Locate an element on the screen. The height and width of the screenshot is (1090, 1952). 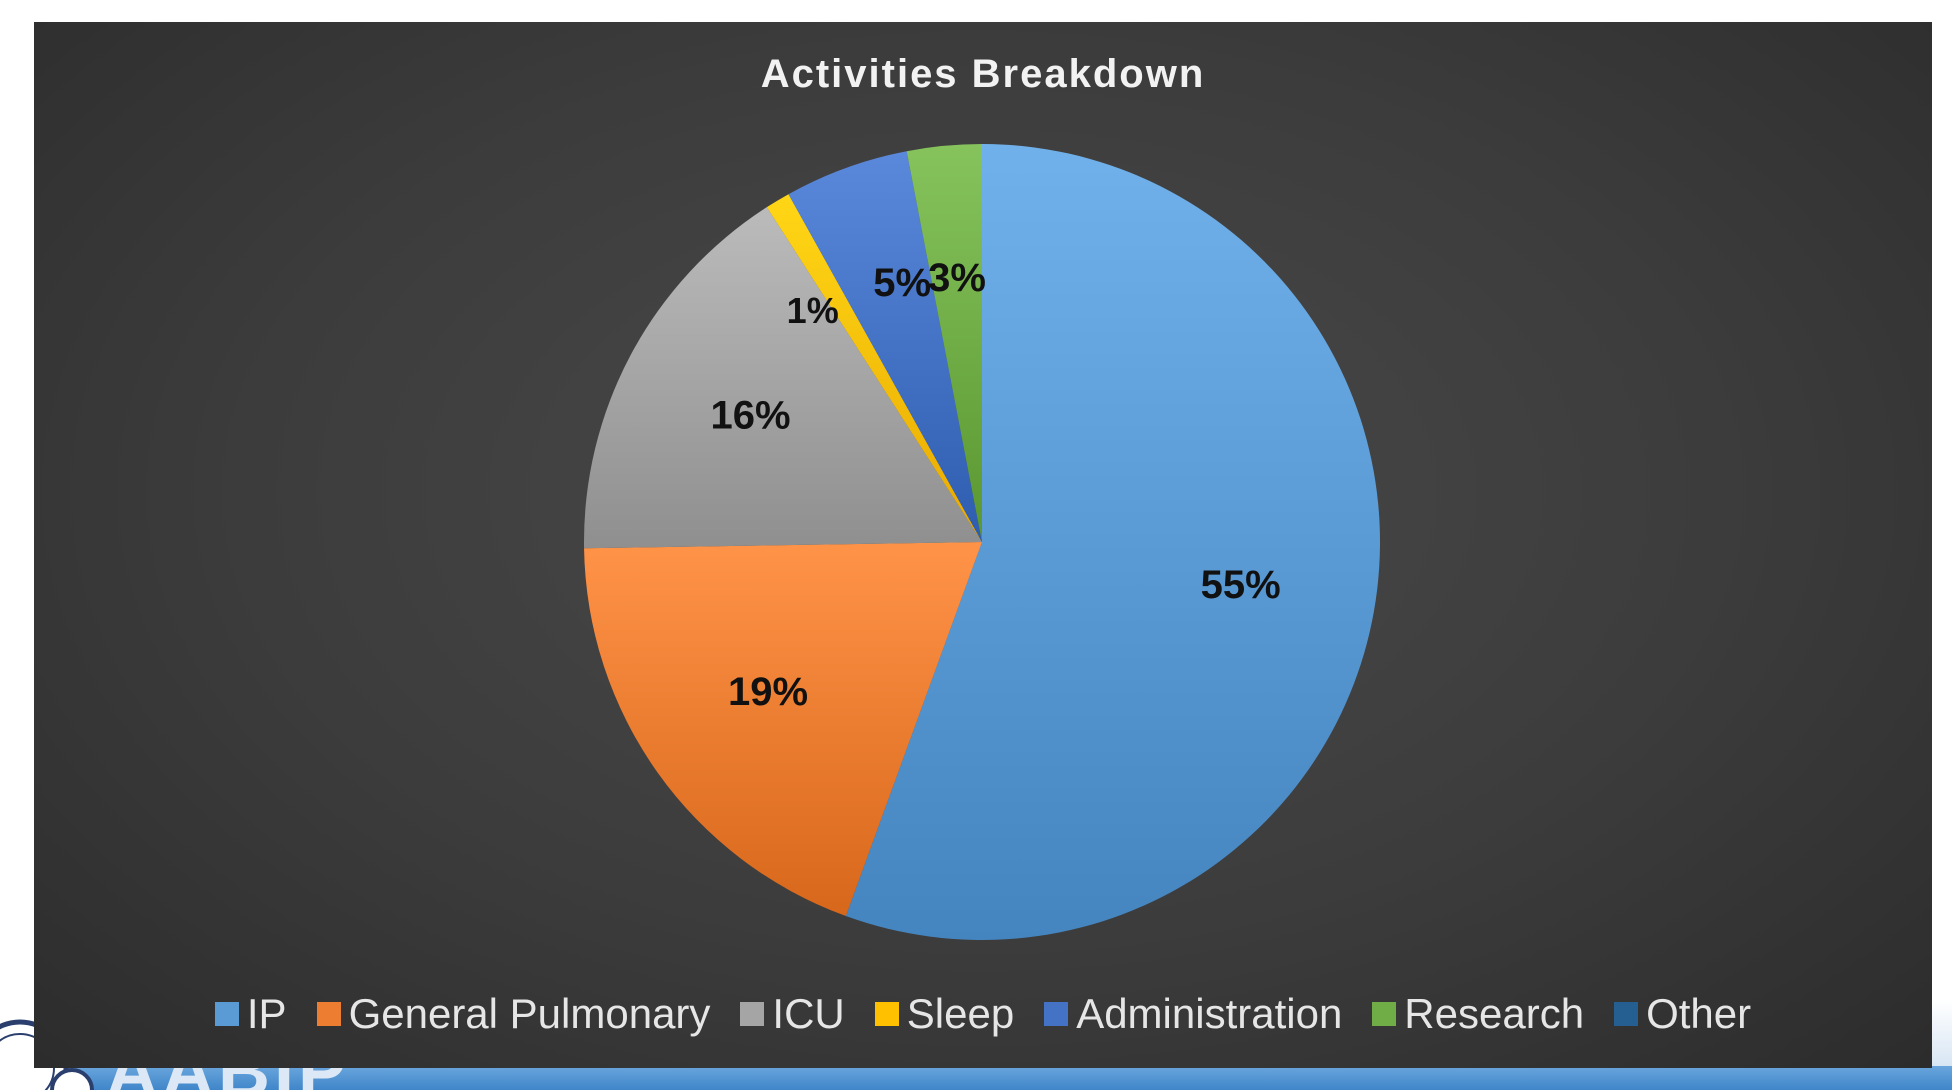
legend-label: Other is located at coordinates (1699, 1013).